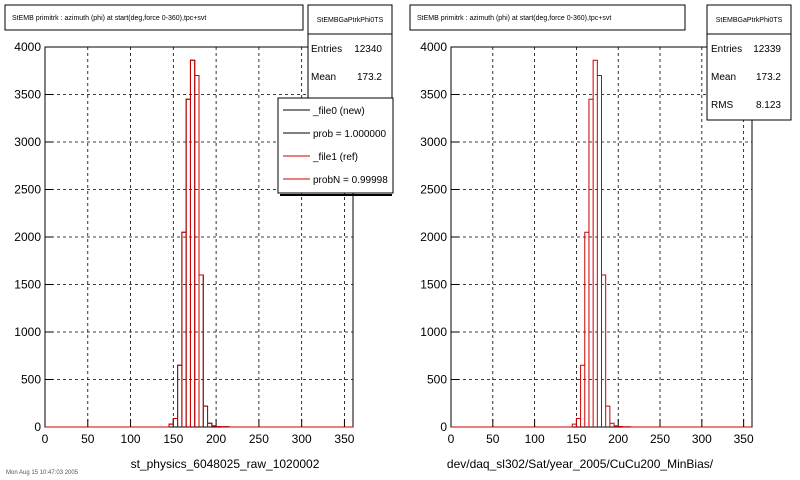 The image size is (800, 480). I want to click on legend-entry-prob: prob = 1.000000, so click(350, 134).